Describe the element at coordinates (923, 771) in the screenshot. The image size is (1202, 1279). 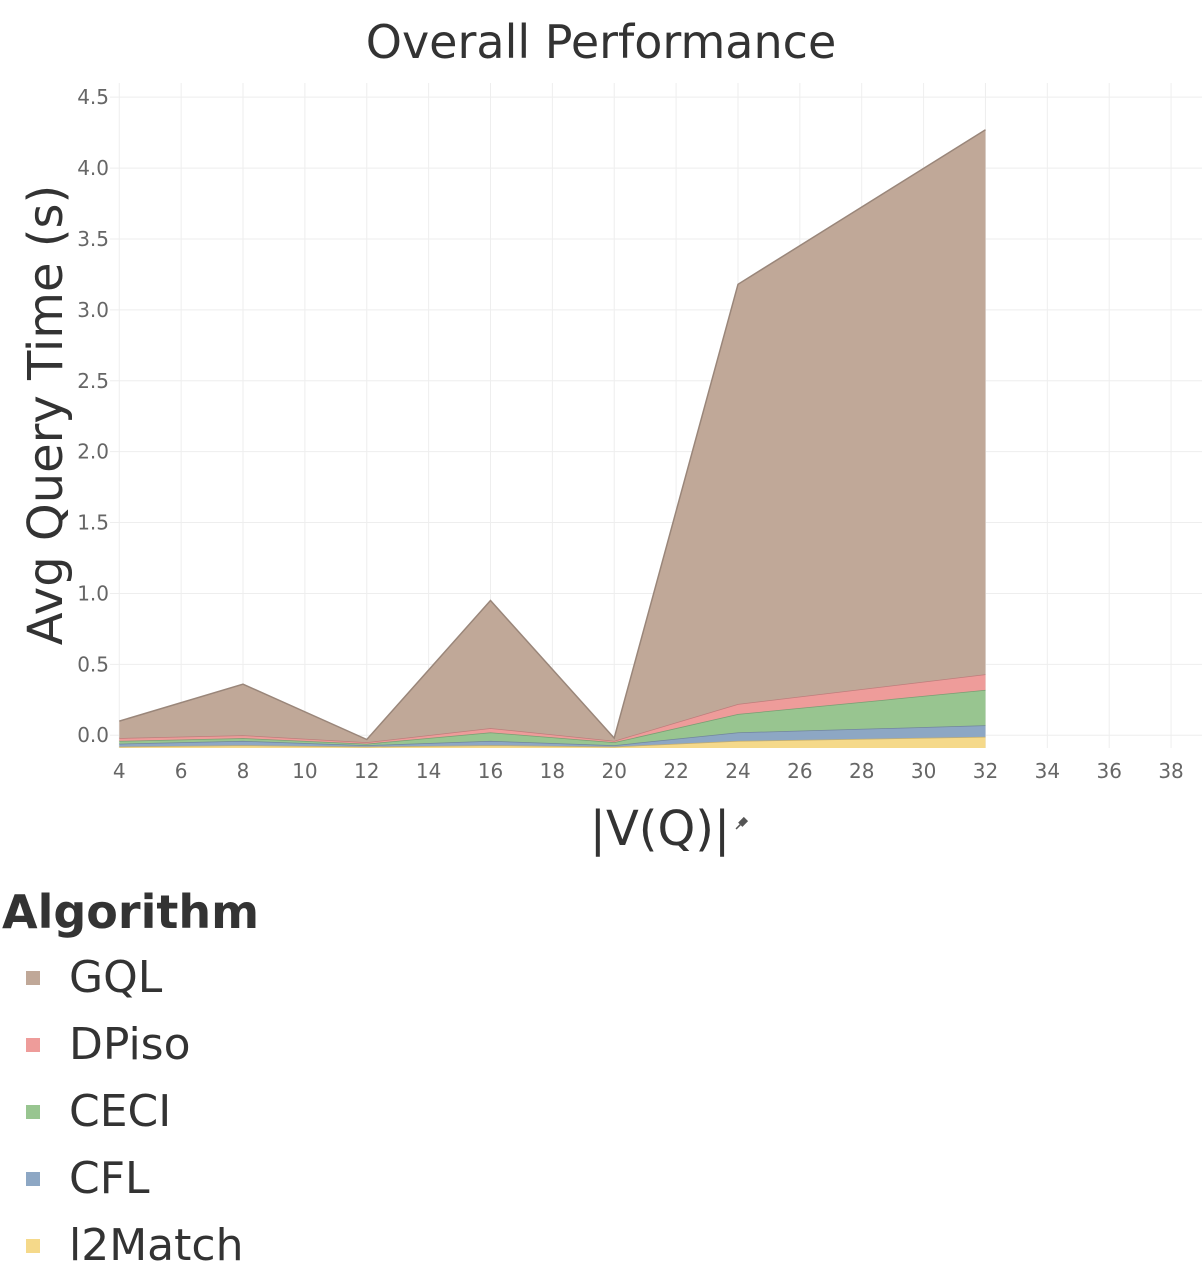
I see `x-tick-label: 30` at that location.